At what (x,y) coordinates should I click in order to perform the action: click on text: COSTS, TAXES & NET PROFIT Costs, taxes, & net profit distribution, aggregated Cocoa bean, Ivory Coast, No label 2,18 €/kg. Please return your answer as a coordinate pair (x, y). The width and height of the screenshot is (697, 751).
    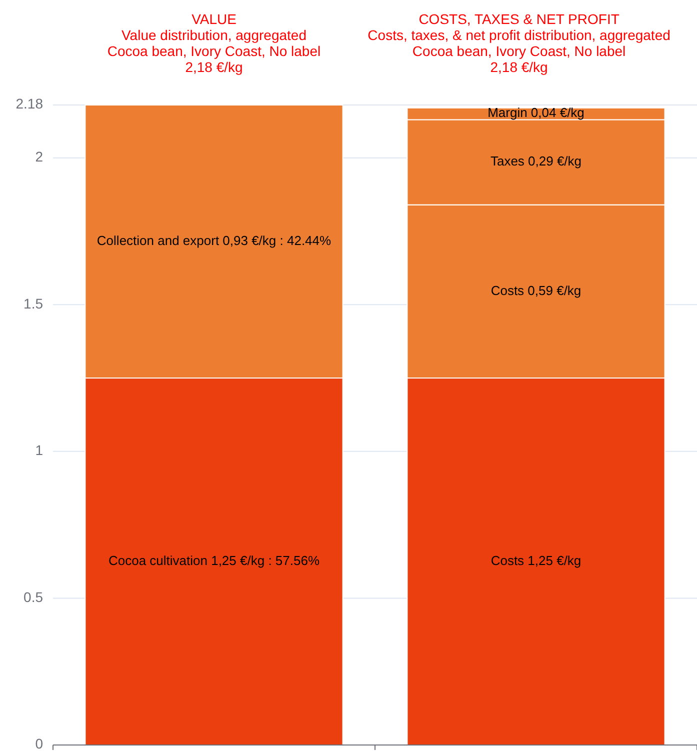
    Looking at the image, I should click on (519, 43).